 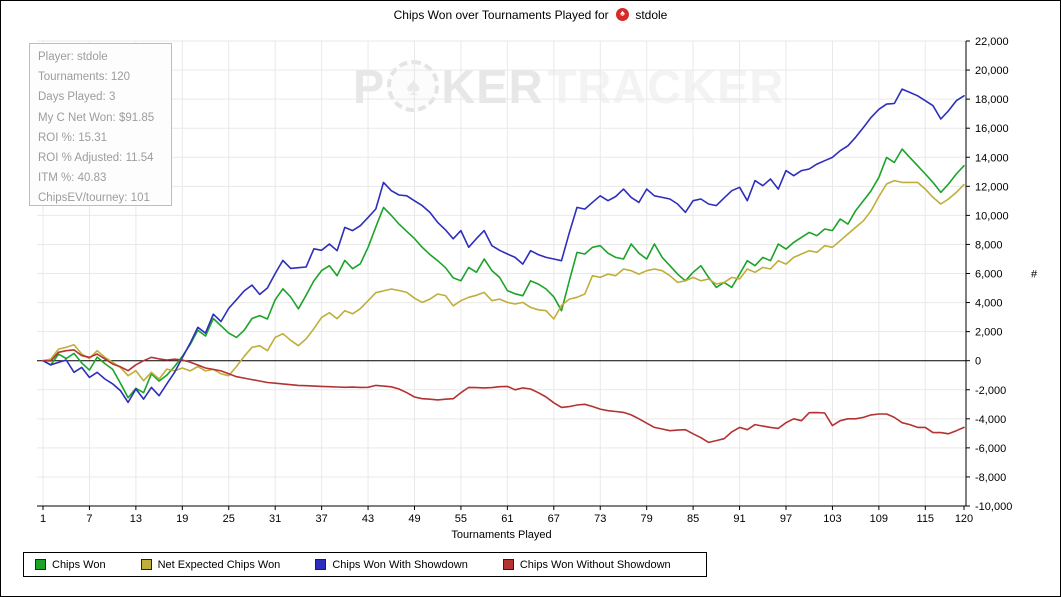 What do you see at coordinates (879, 519) in the screenshot?
I see `x-tick-label: 109` at bounding box center [879, 519].